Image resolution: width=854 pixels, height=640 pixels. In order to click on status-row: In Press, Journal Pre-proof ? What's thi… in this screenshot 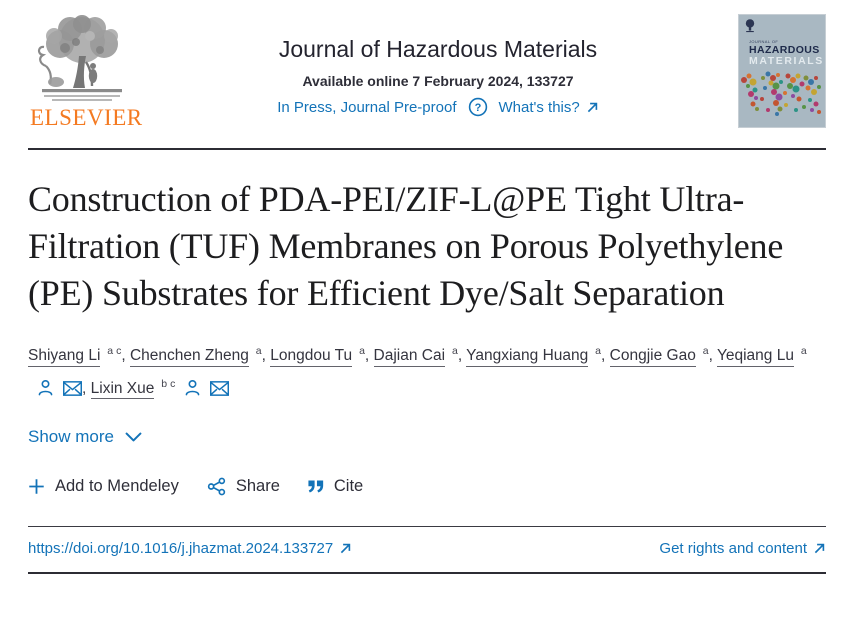, I will do `click(438, 107)`.